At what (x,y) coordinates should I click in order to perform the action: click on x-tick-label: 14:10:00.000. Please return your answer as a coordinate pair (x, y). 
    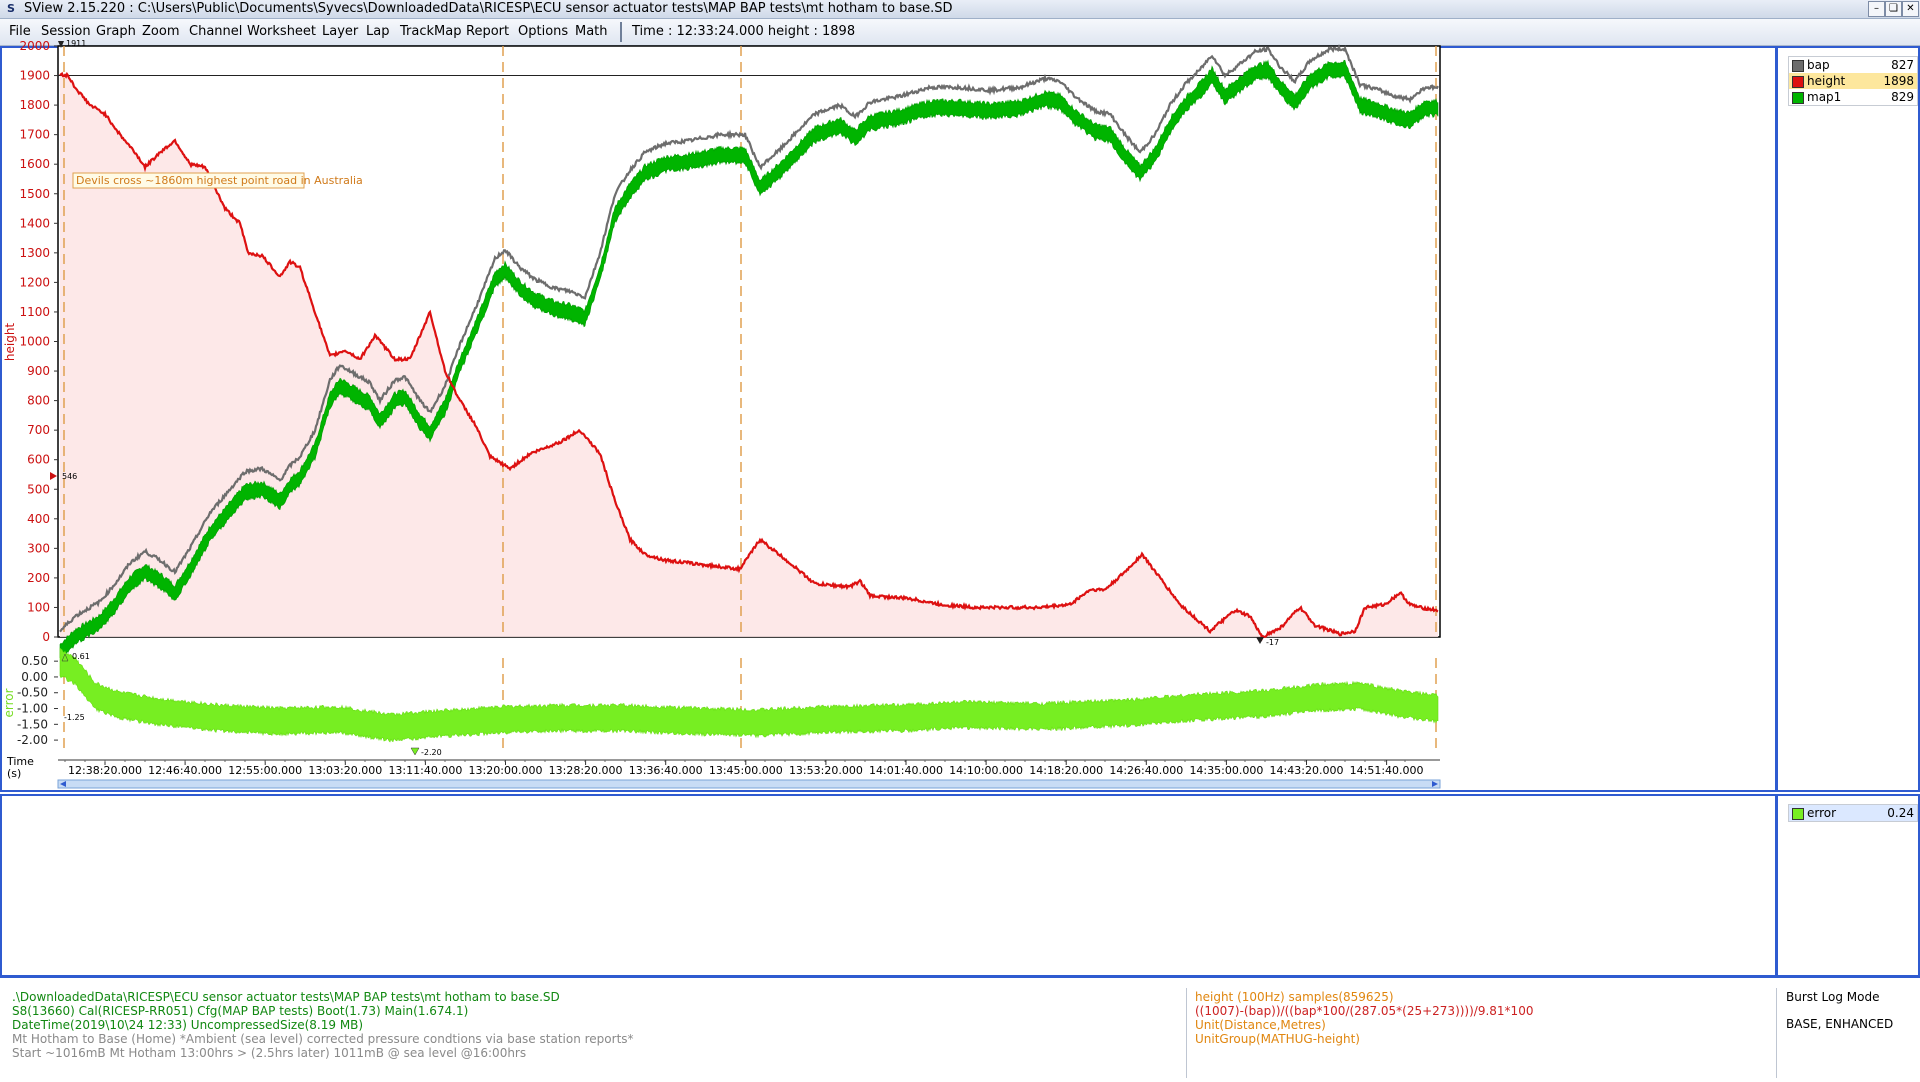
    Looking at the image, I should click on (986, 770).